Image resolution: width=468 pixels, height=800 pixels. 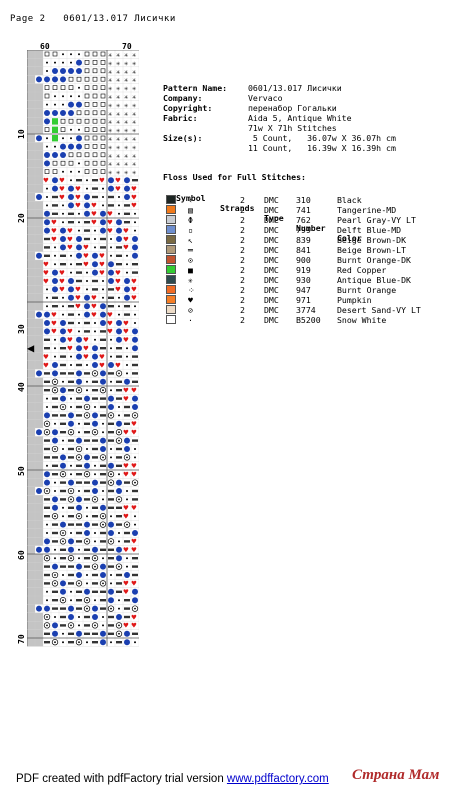 I want to click on color-swatch, so click(x=171, y=279).